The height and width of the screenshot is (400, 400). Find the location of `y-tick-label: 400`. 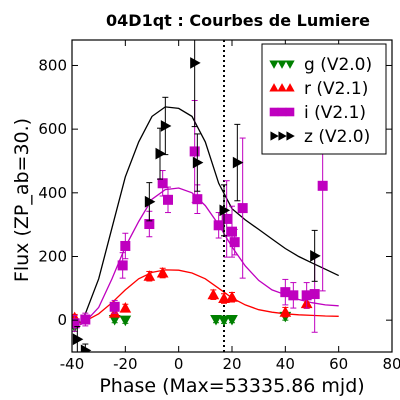

y-tick-label: 400 is located at coordinates (52, 193).